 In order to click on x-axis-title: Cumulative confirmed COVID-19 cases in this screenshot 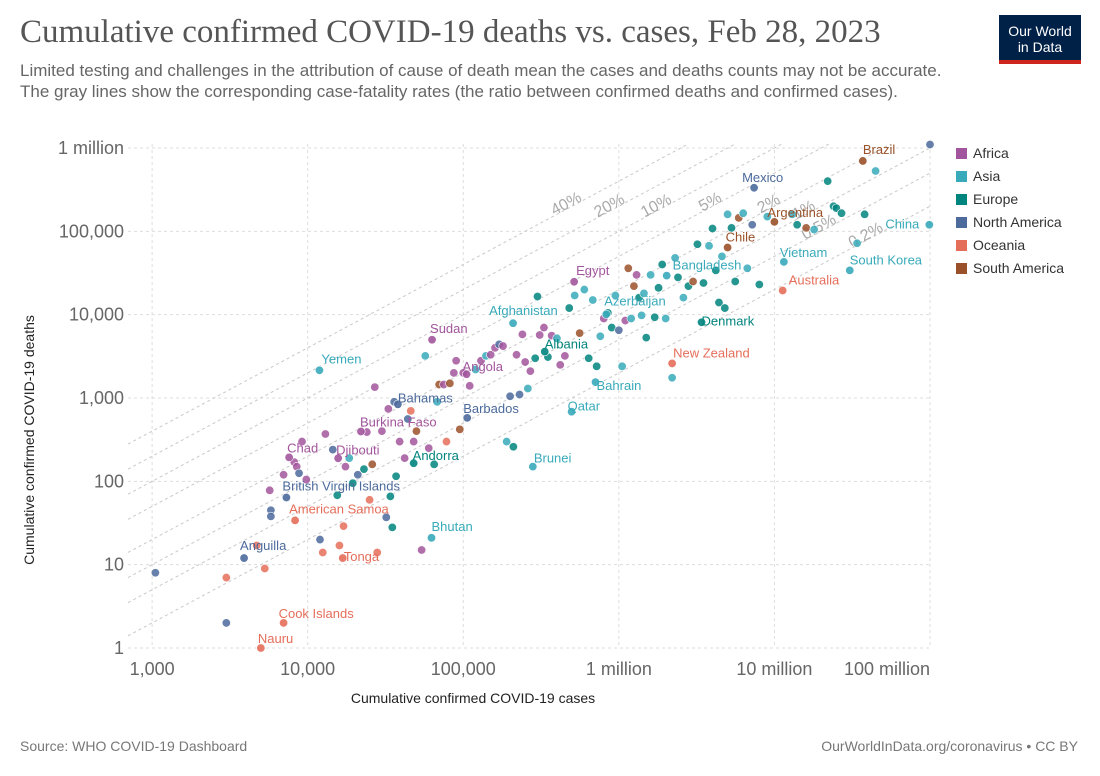, I will do `click(473, 698)`.